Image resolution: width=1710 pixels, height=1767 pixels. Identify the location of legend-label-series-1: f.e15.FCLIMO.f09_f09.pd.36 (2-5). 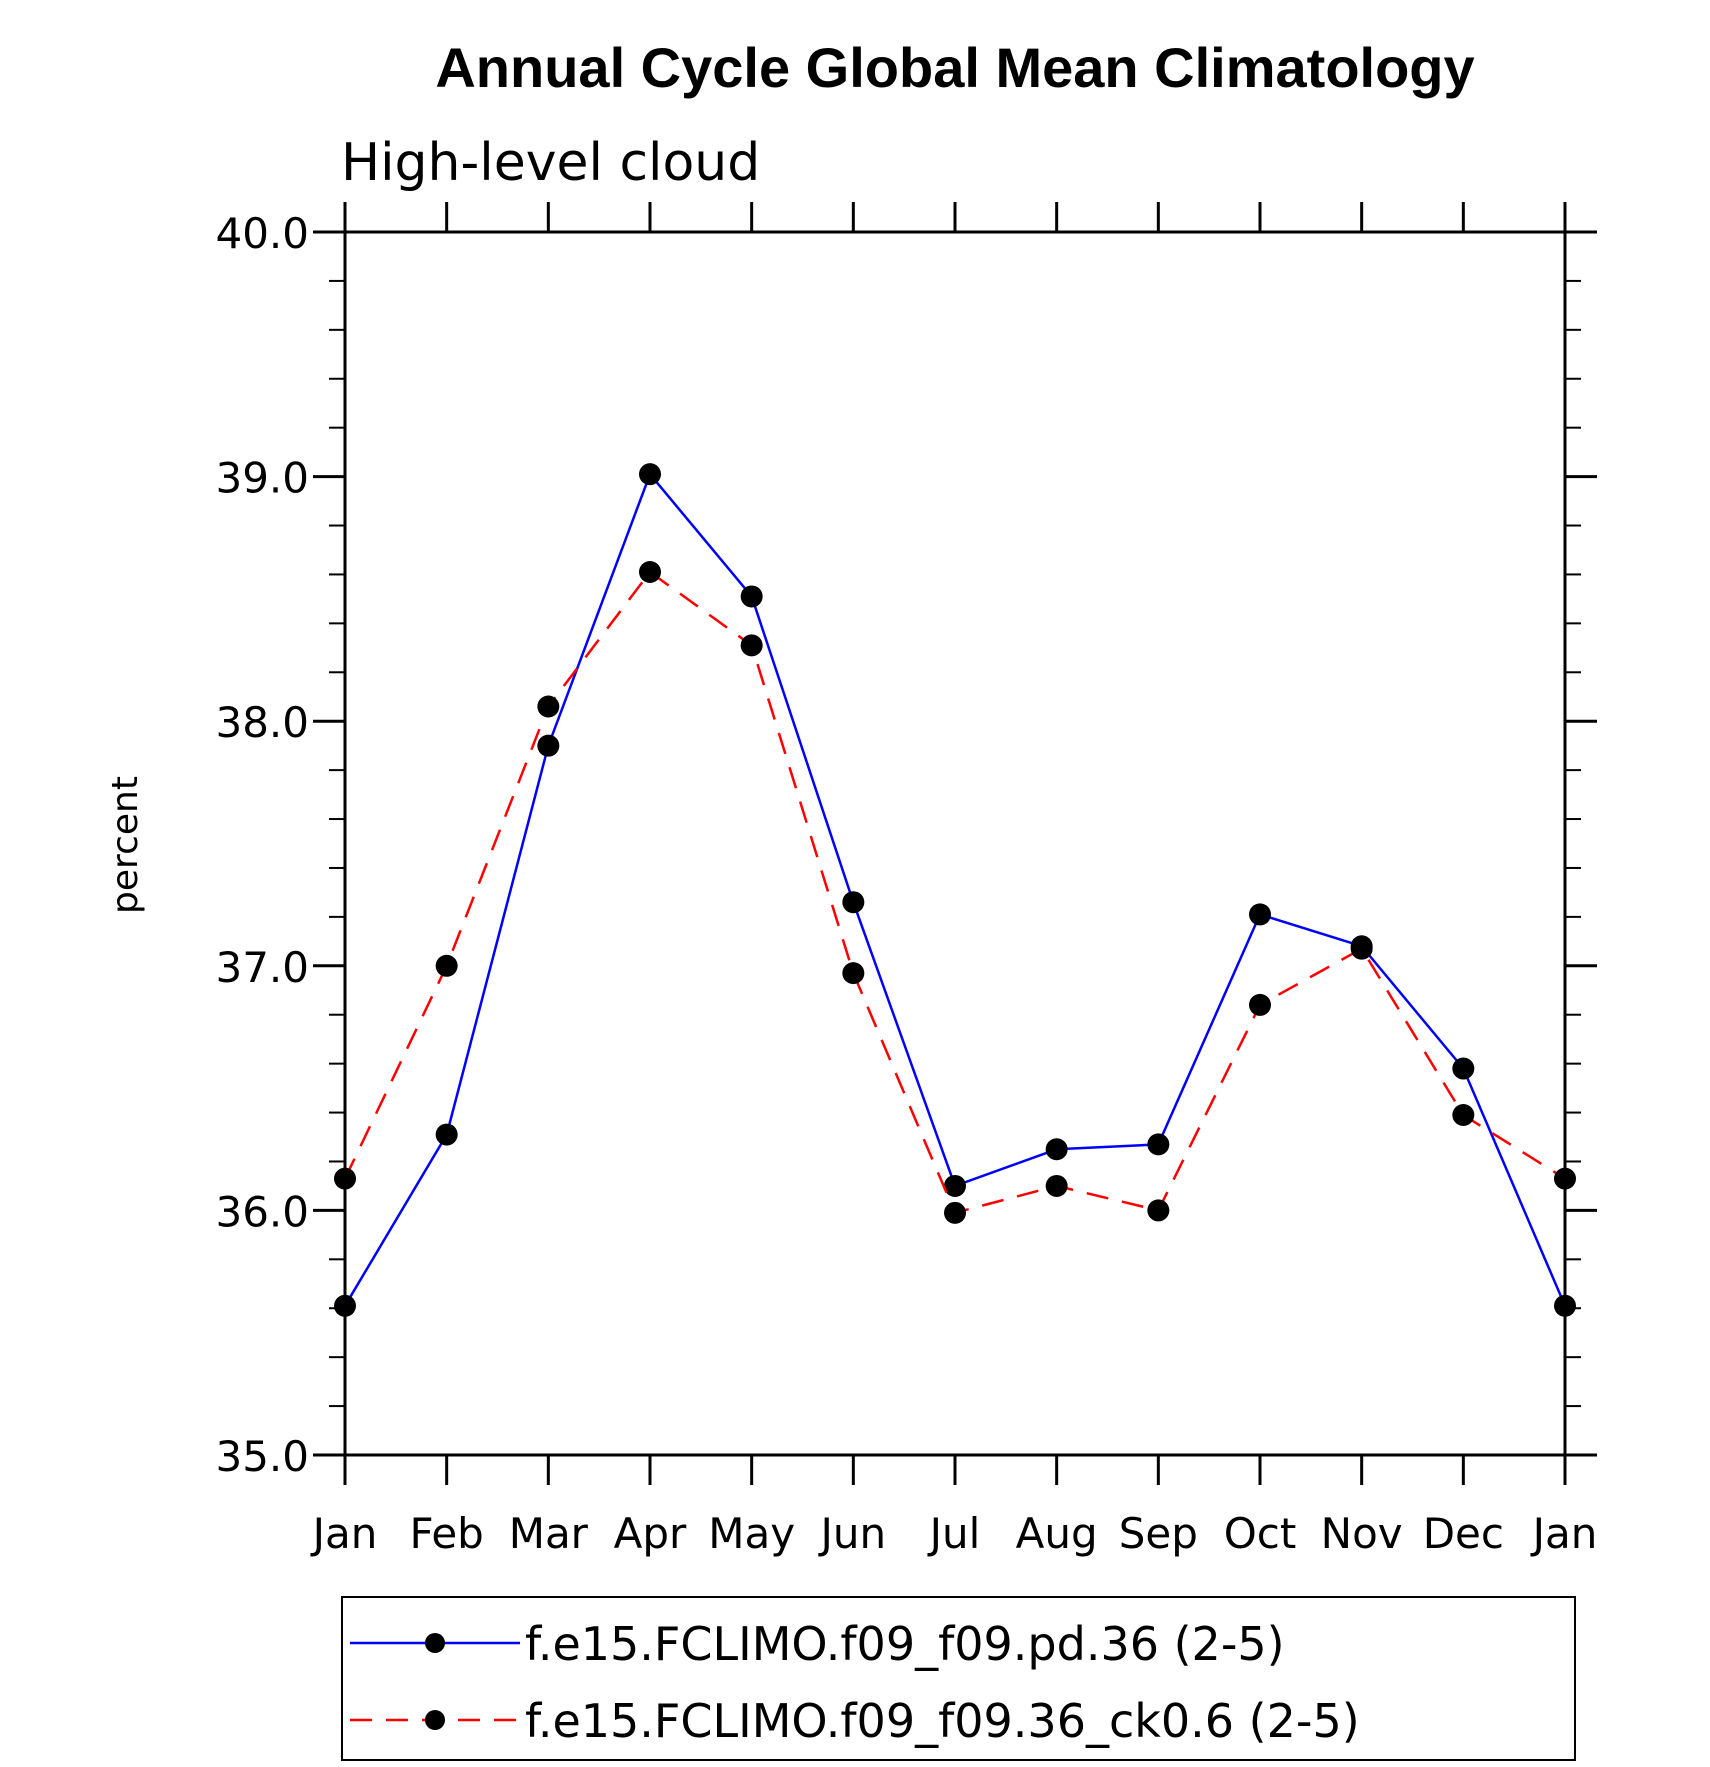
(905, 1644).